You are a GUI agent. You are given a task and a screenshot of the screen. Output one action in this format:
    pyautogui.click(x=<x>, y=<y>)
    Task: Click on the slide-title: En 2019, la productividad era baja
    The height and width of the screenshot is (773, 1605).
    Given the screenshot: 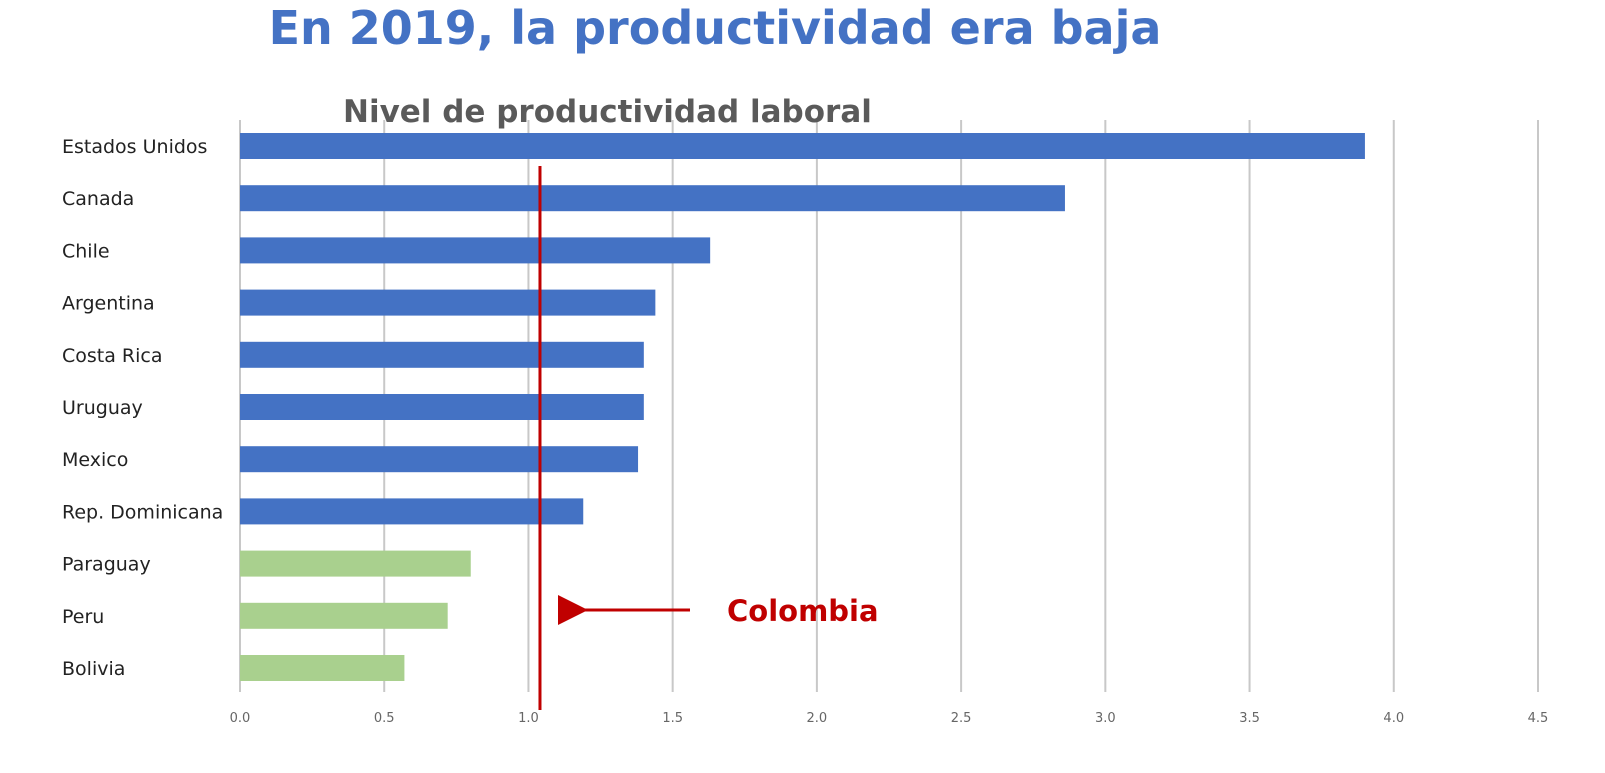 What is the action you would take?
    pyautogui.click(x=715, y=28)
    